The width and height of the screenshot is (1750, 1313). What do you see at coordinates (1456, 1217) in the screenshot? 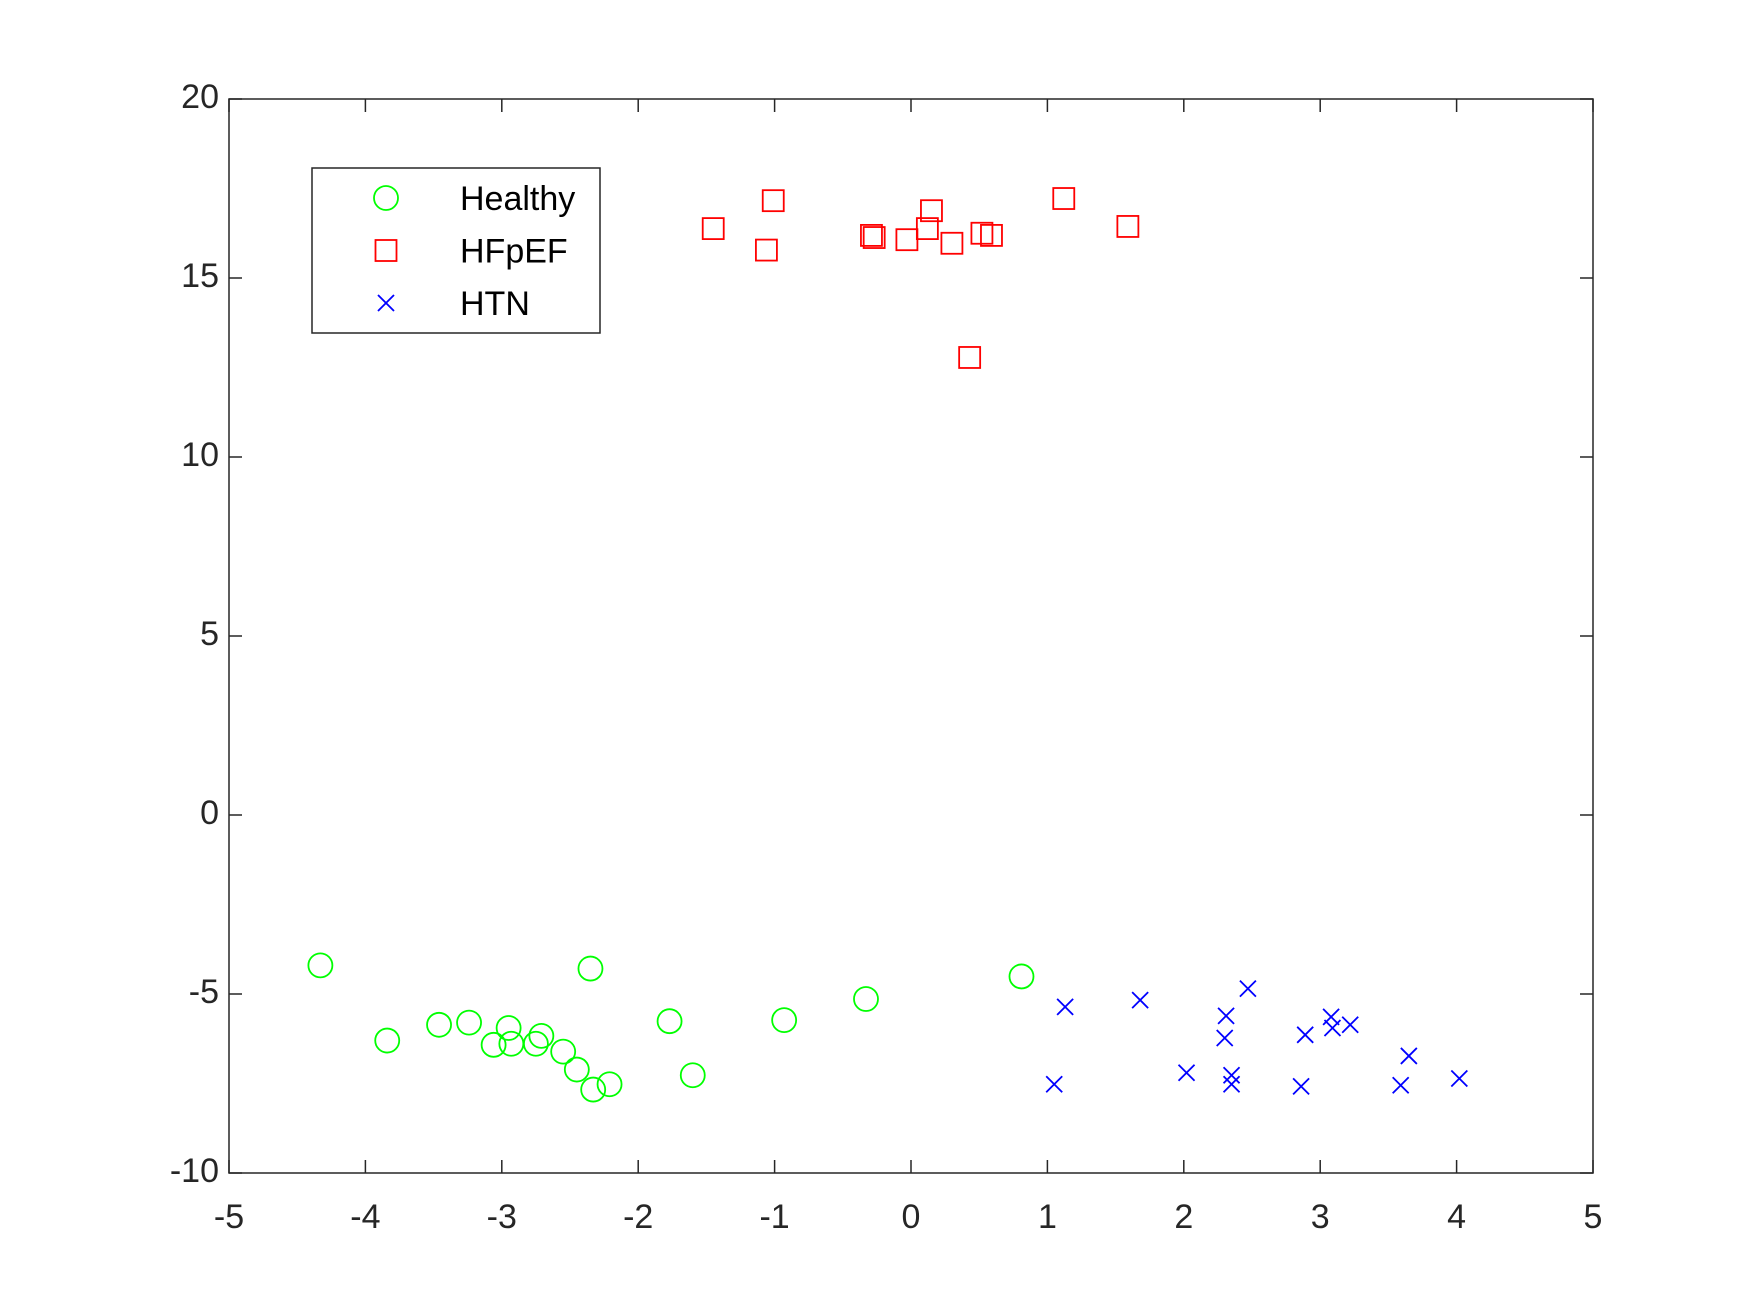
I see `x-tick-label: 4` at bounding box center [1456, 1217].